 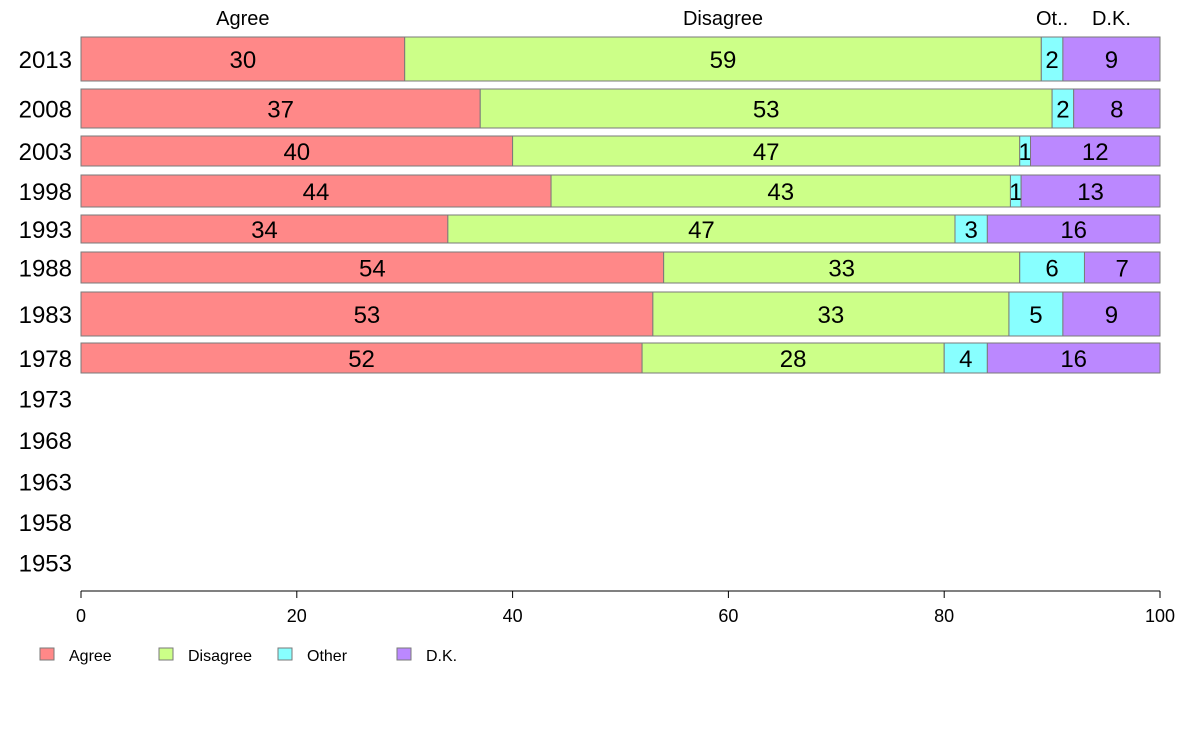 I want to click on data-label-2013-agree: 30, so click(x=242, y=60).